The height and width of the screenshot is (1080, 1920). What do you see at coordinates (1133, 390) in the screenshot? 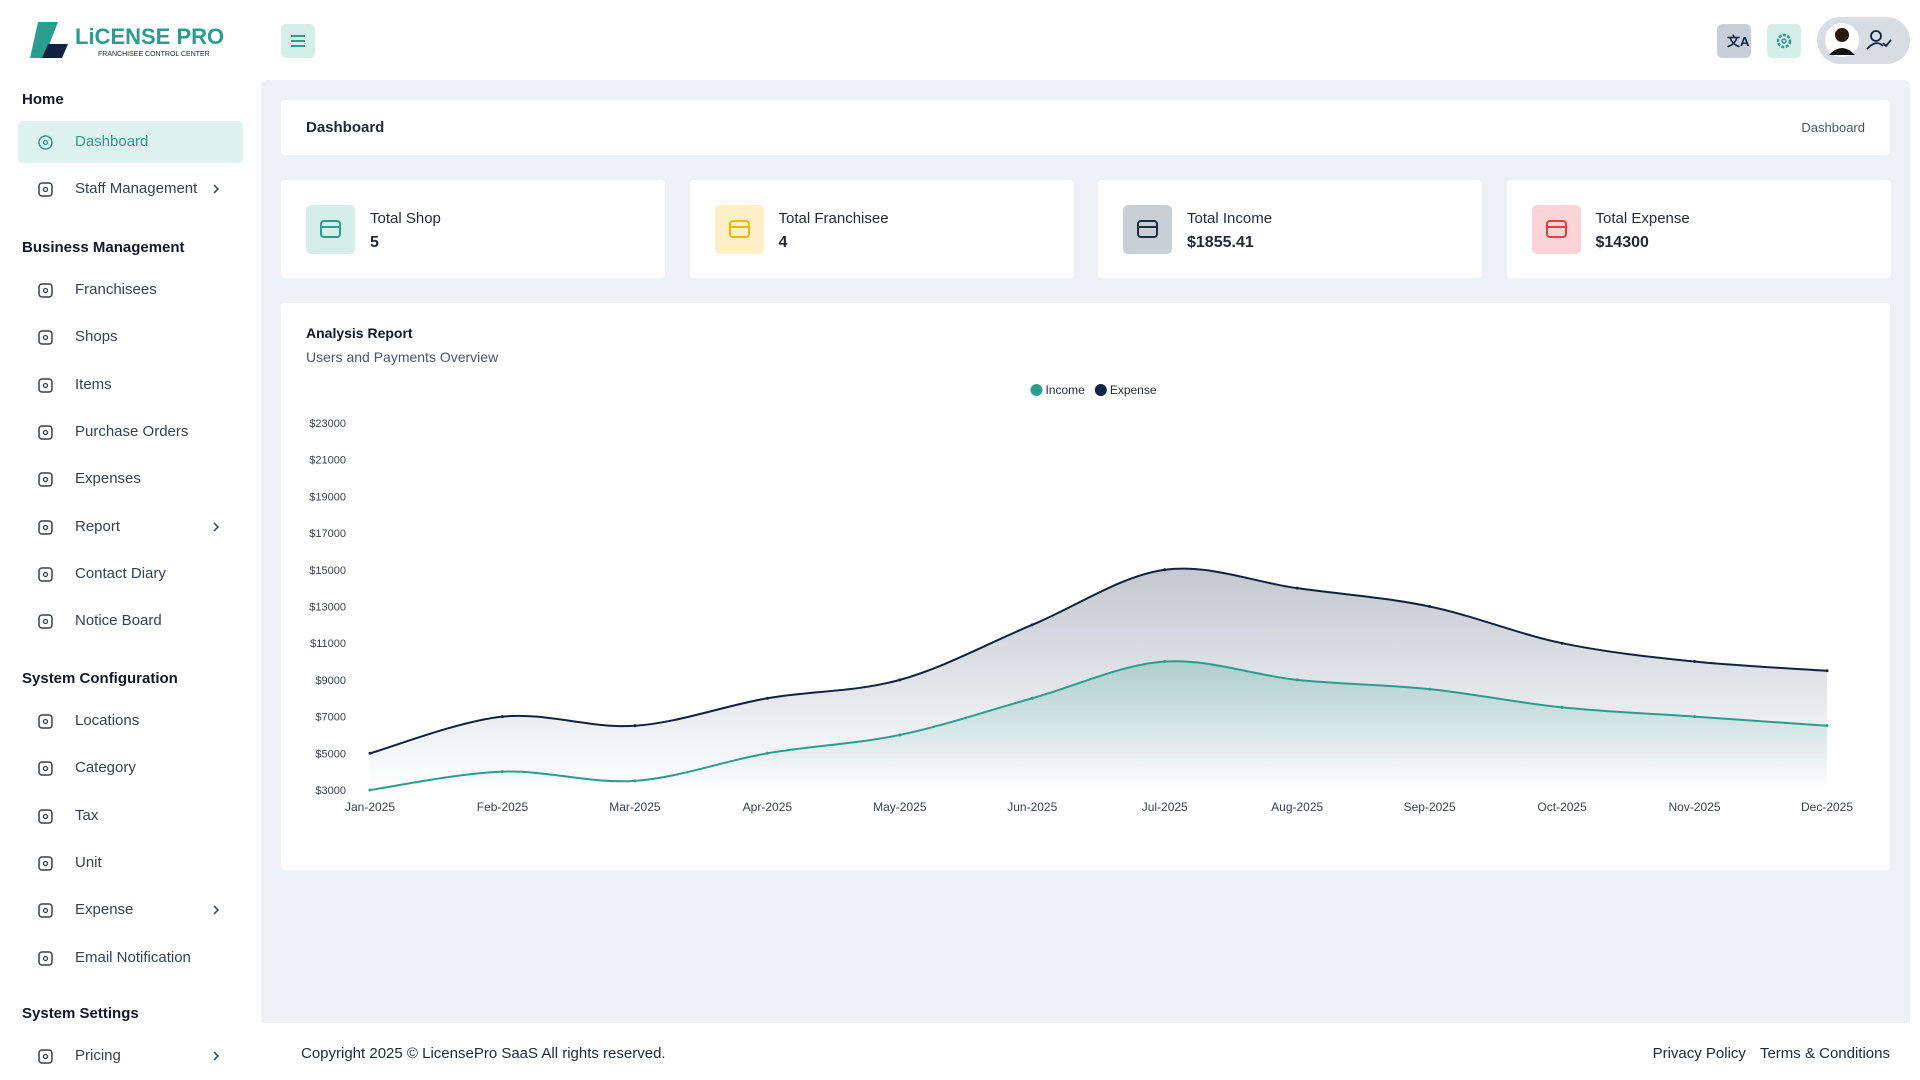
I see `legend-label: Expense` at bounding box center [1133, 390].